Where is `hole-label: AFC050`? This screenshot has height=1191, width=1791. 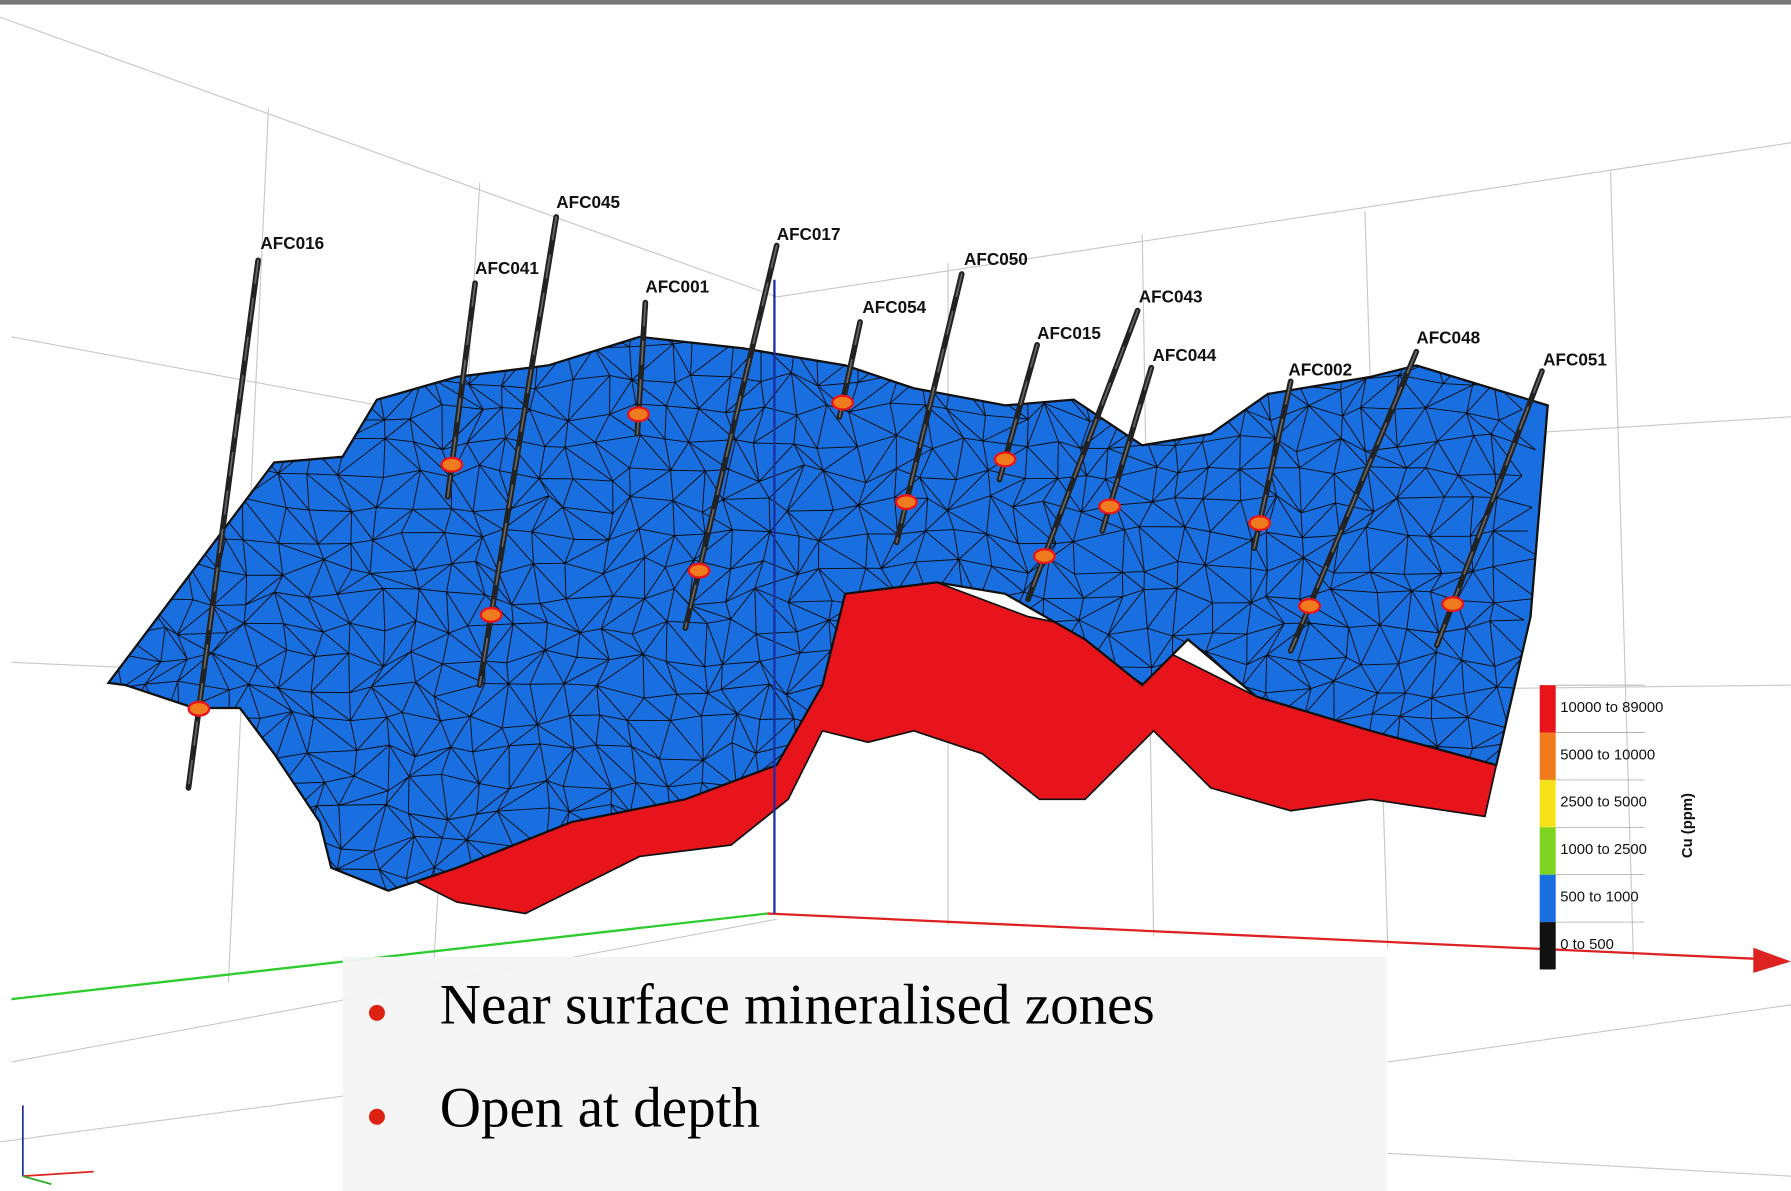 hole-label: AFC050 is located at coordinates (996, 259).